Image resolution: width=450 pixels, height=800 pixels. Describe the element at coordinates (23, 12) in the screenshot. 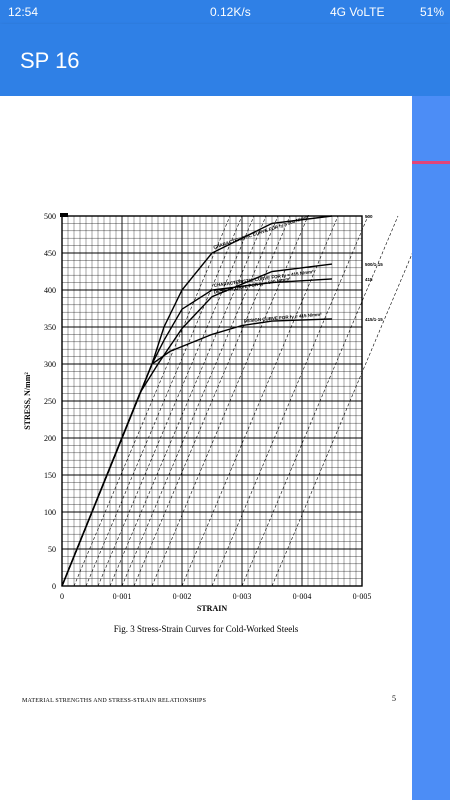

I see `status-time: 12:54` at that location.